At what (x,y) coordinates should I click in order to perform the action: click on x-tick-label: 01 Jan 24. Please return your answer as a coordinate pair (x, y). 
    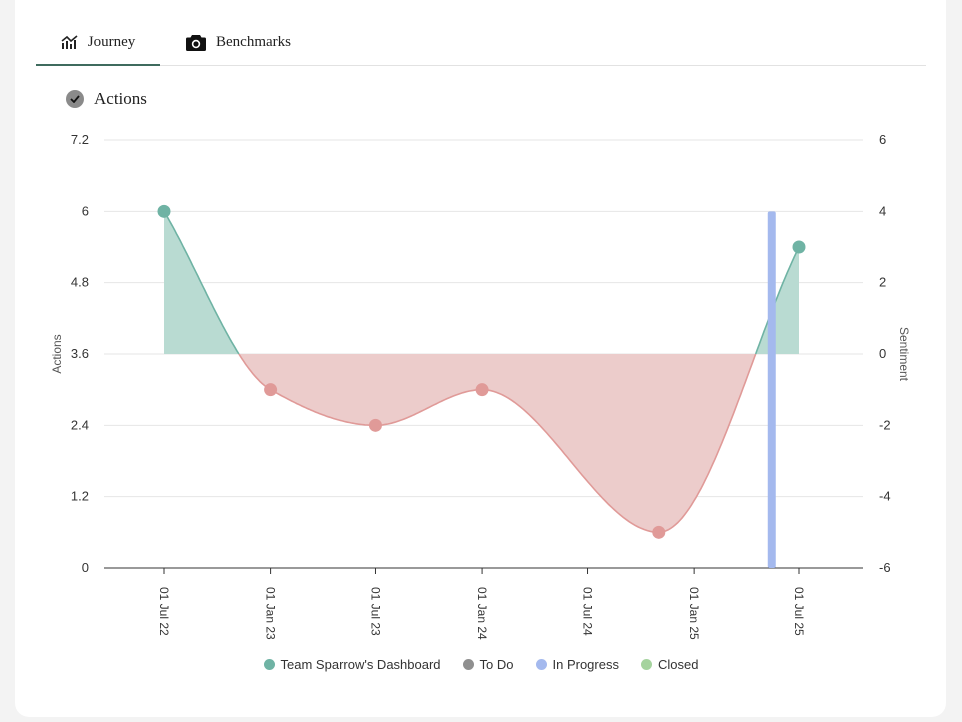
    Looking at the image, I should click on (482, 613).